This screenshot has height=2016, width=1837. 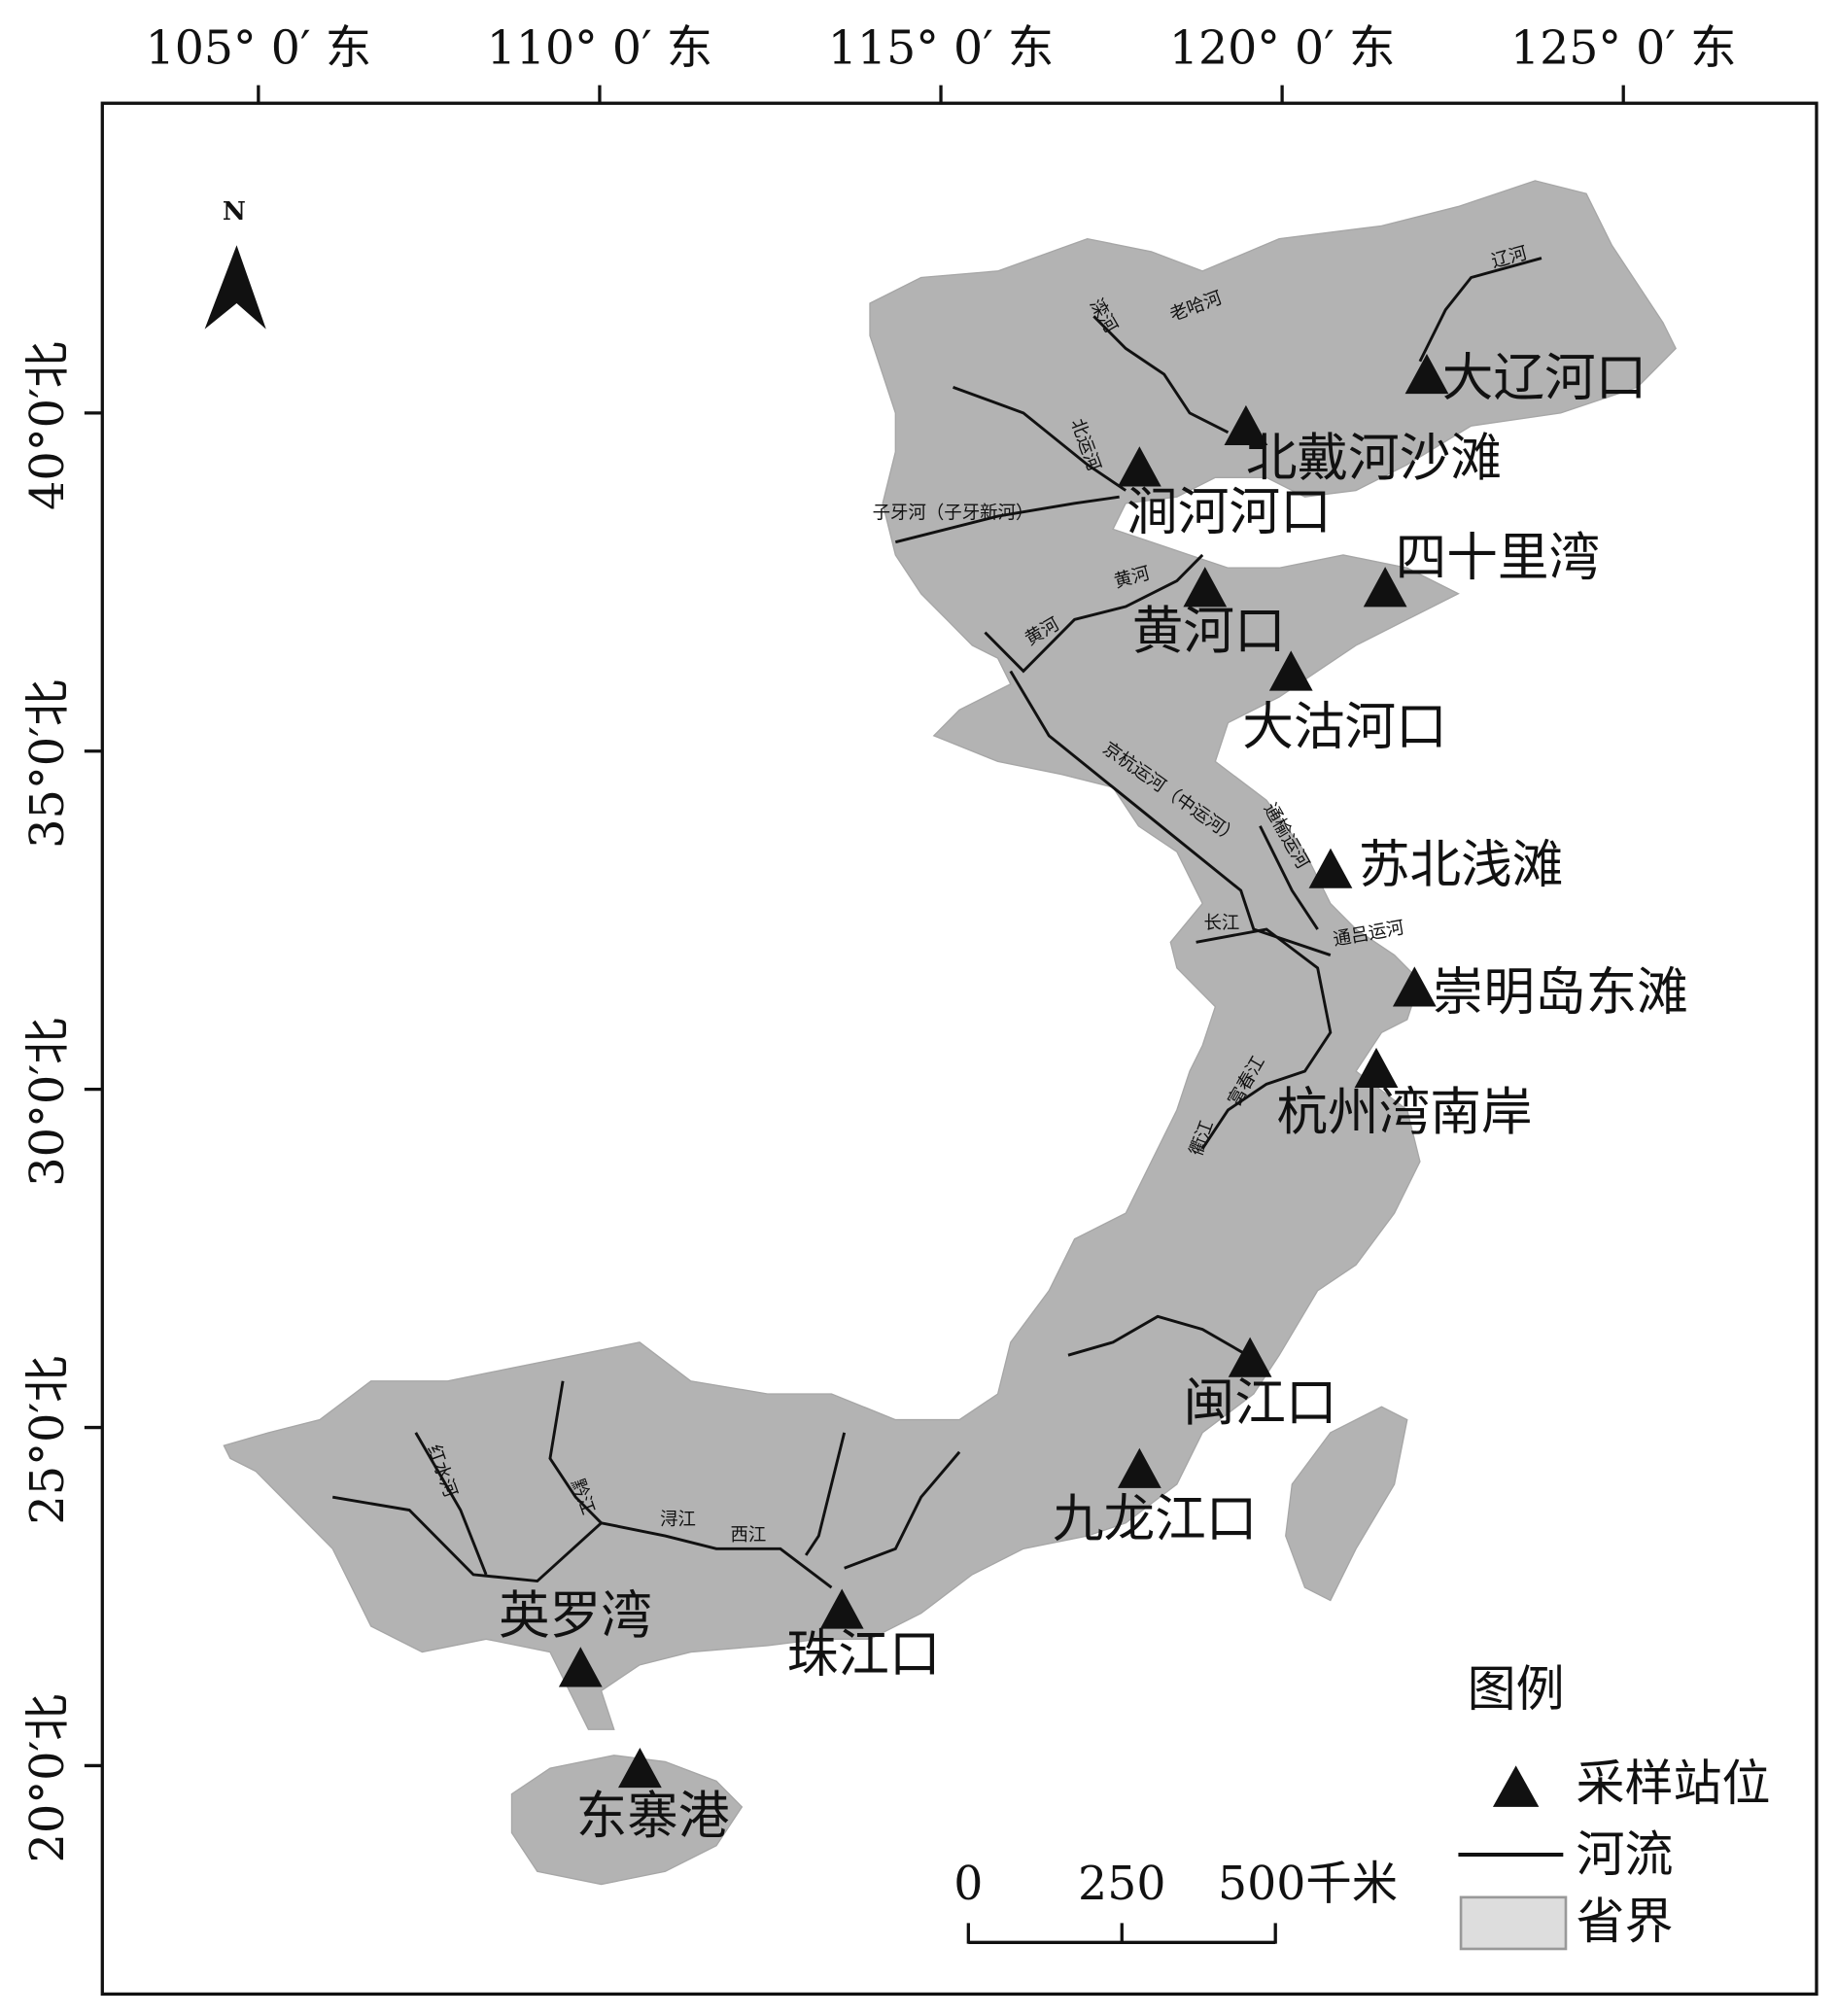 What do you see at coordinates (1229, 511) in the screenshot?
I see `station-label: 涧河河口` at bounding box center [1229, 511].